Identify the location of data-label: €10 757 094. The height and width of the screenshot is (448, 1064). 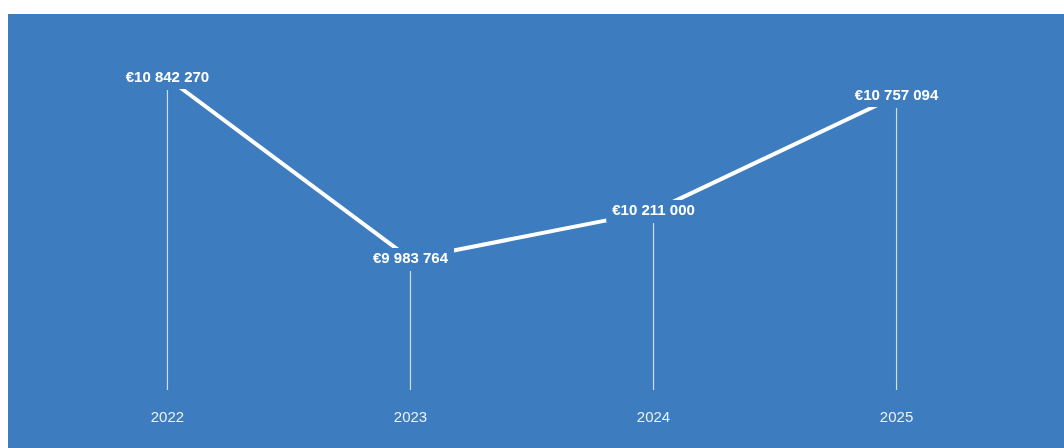
(896, 95).